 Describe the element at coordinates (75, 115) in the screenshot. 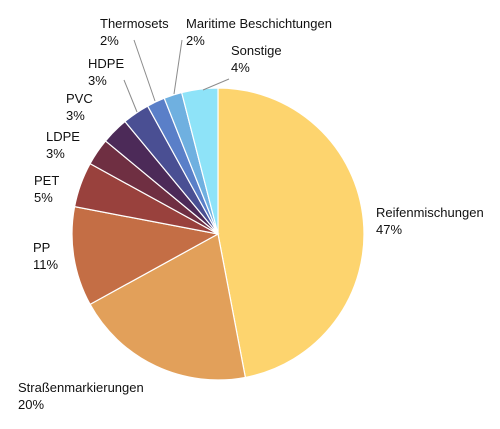

I see `slice-value-pvc: 3%` at that location.